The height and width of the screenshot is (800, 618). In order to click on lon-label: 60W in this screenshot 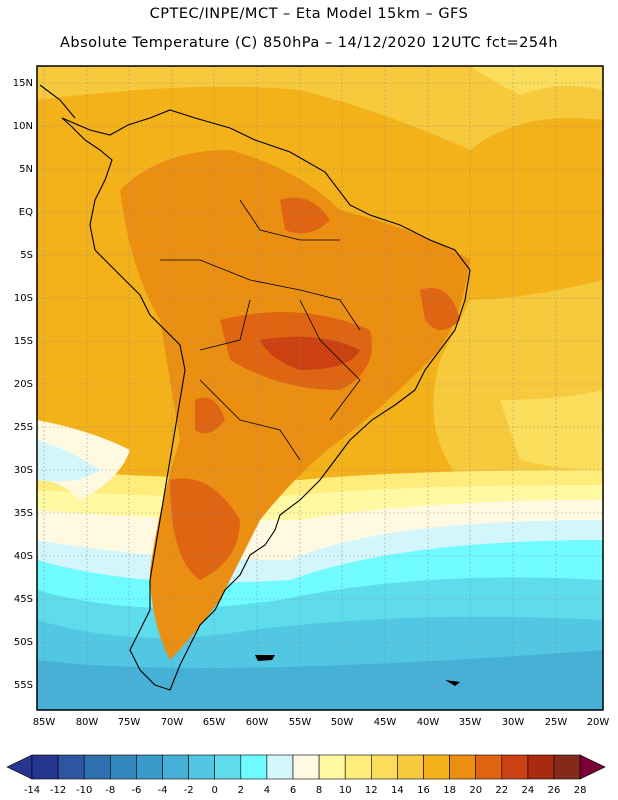, I will do `click(257, 722)`.